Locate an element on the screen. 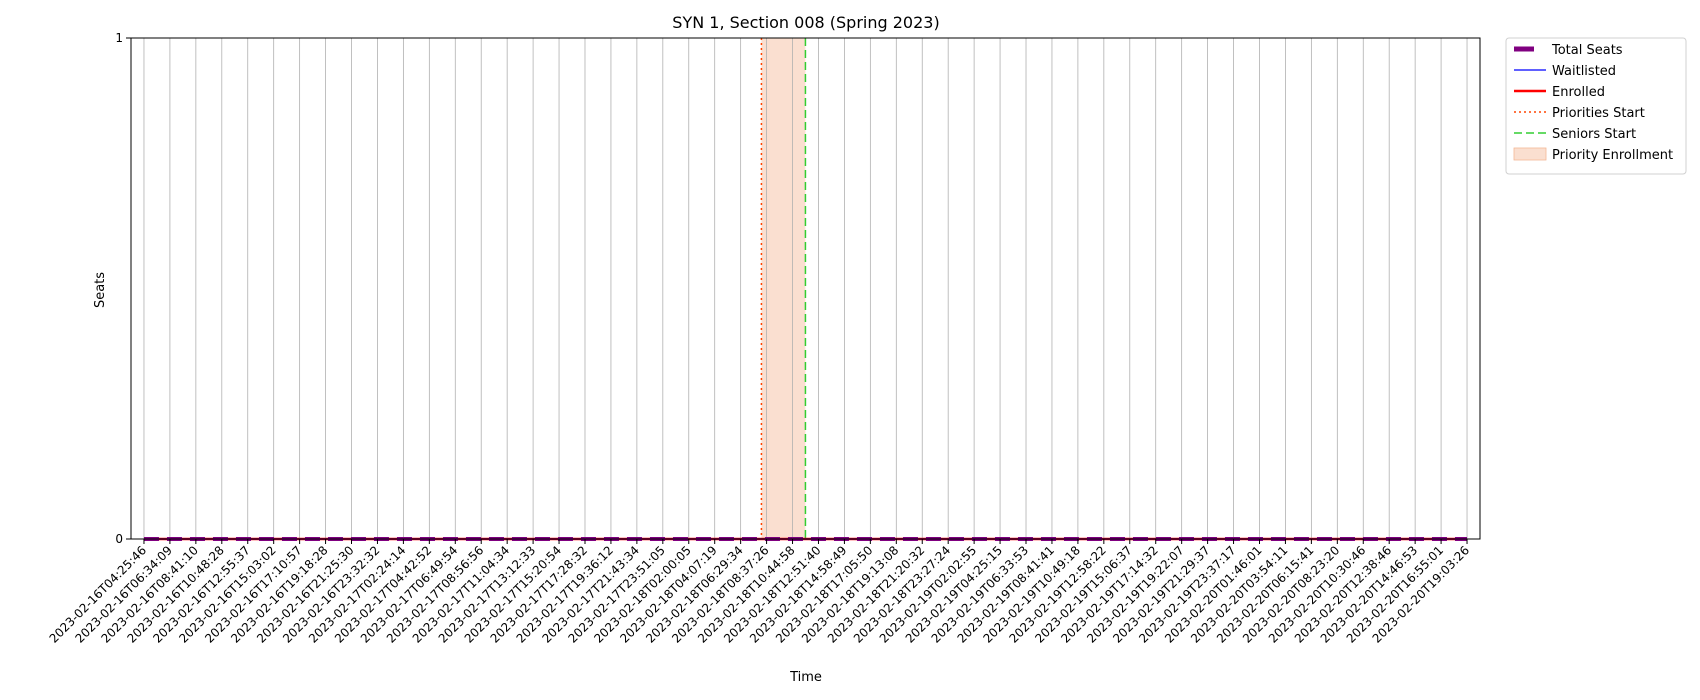 The height and width of the screenshot is (700, 1700). priority-enrollment-span is located at coordinates (783, 288).